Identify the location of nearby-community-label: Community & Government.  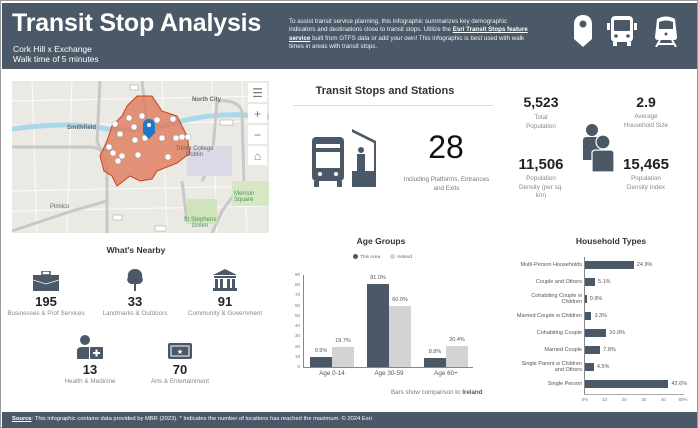
(225, 313).